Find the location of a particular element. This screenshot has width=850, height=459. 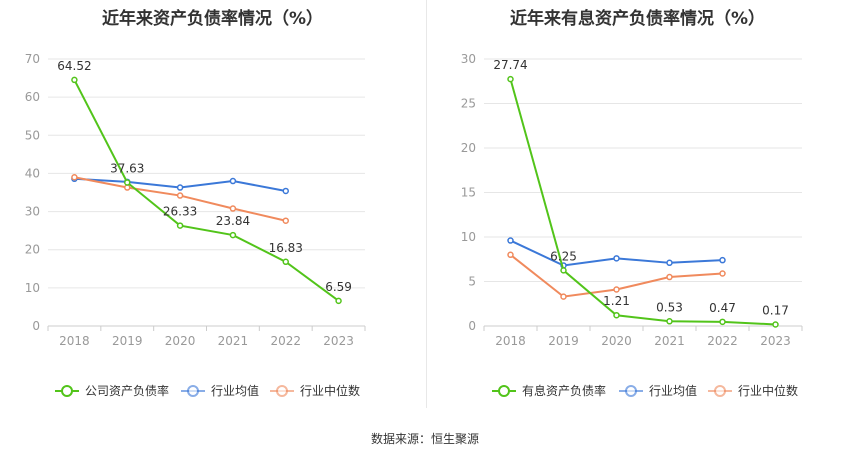

legend-label-0-0: 公司资产负债率 is located at coordinates (127, 390).